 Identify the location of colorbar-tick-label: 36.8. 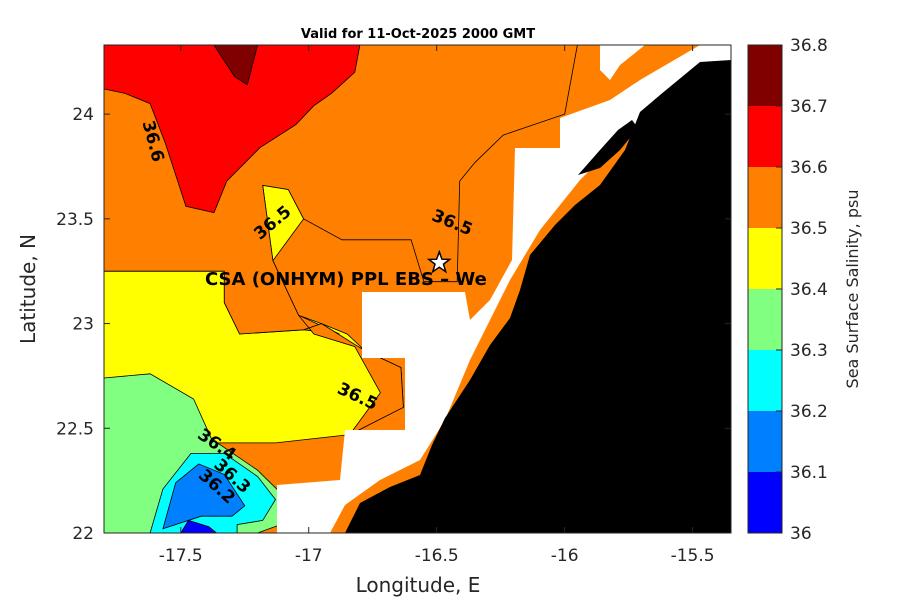
(809, 46).